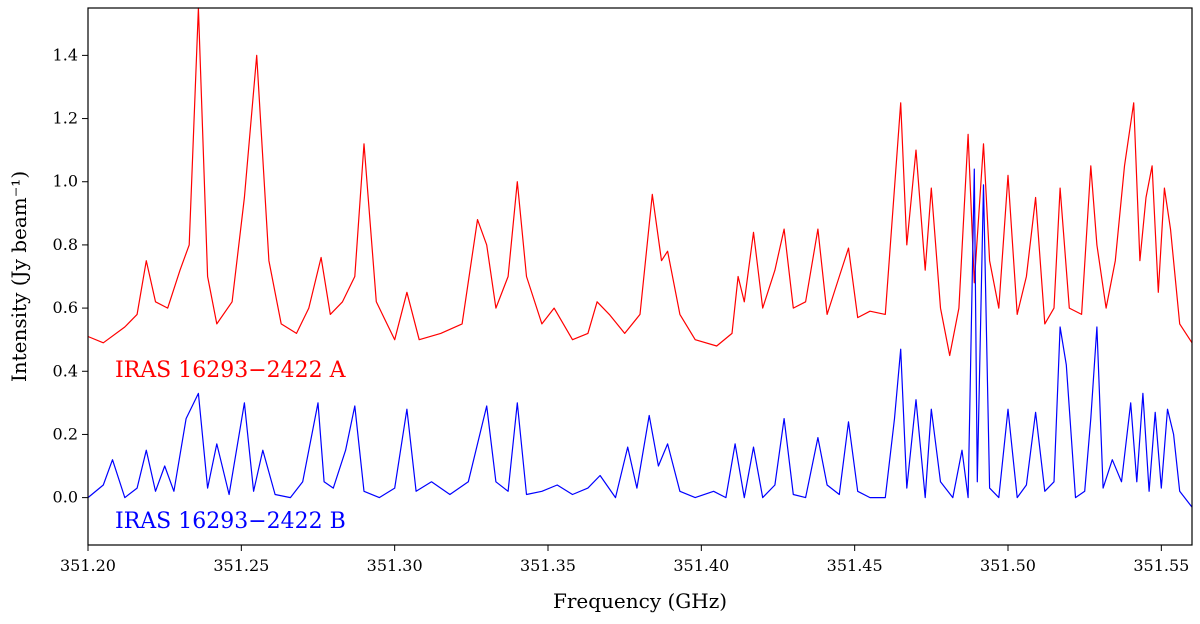 This screenshot has width=1200, height=624. Describe the element at coordinates (65, 433) in the screenshot. I see `y-tick-label: 0.2` at that location.